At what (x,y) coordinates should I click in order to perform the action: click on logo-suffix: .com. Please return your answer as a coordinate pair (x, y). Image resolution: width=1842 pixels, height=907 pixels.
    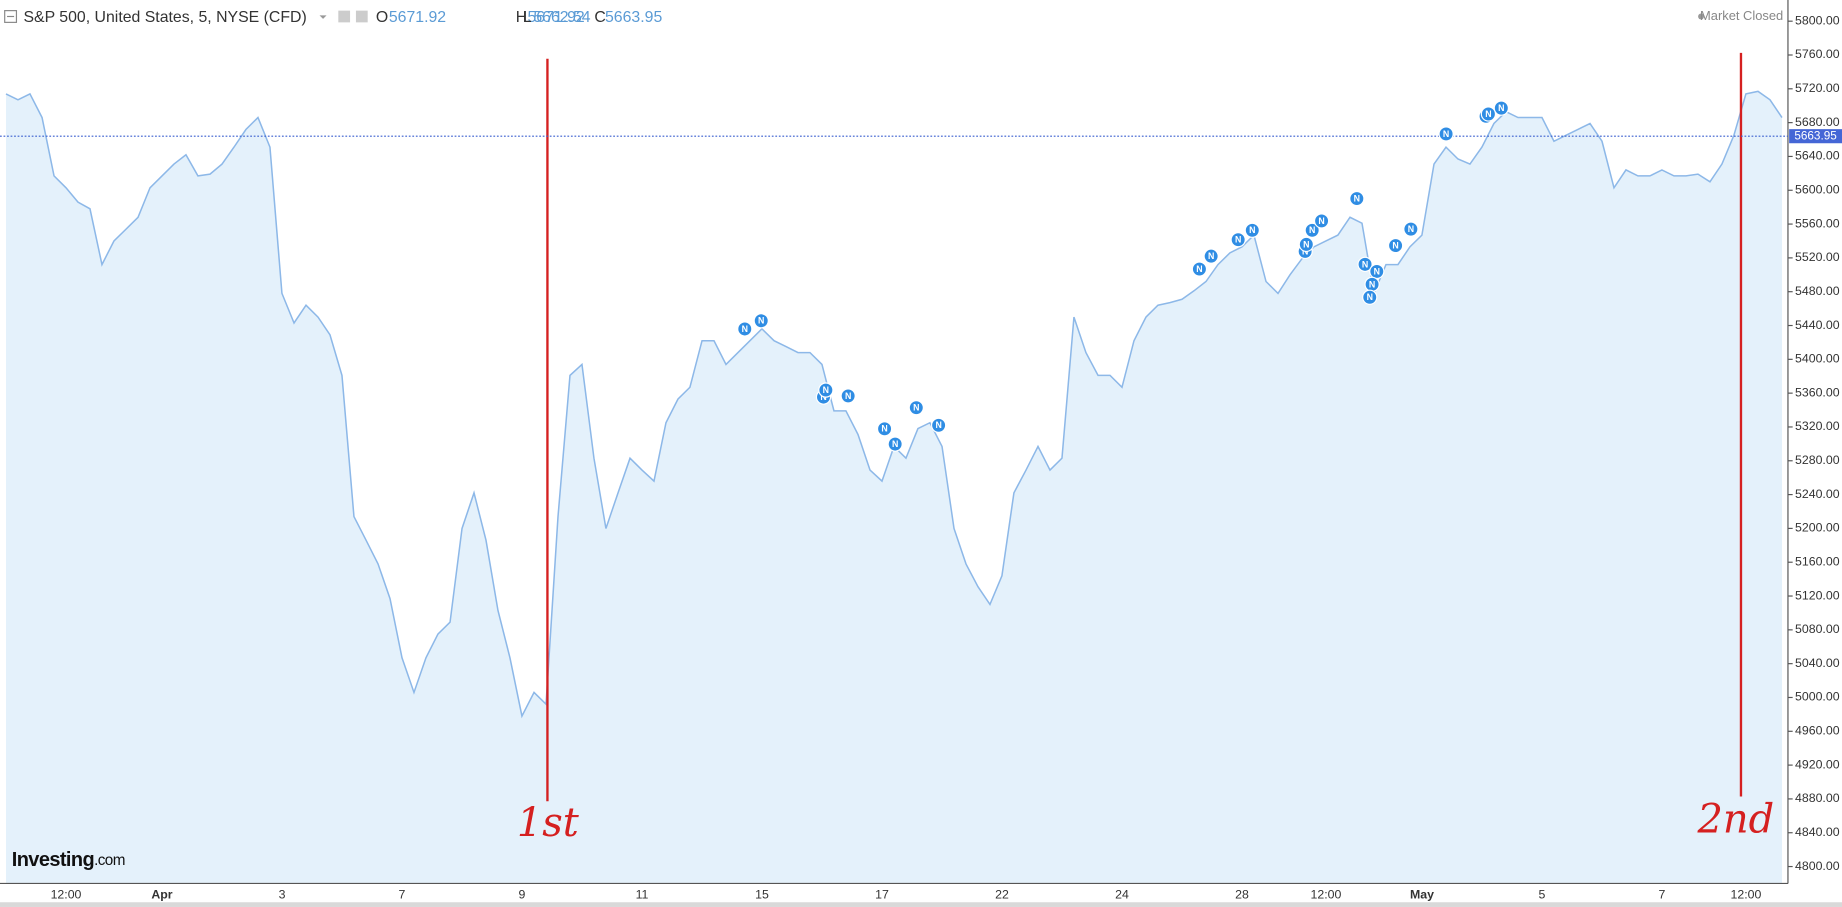
    Looking at the image, I should click on (109, 860).